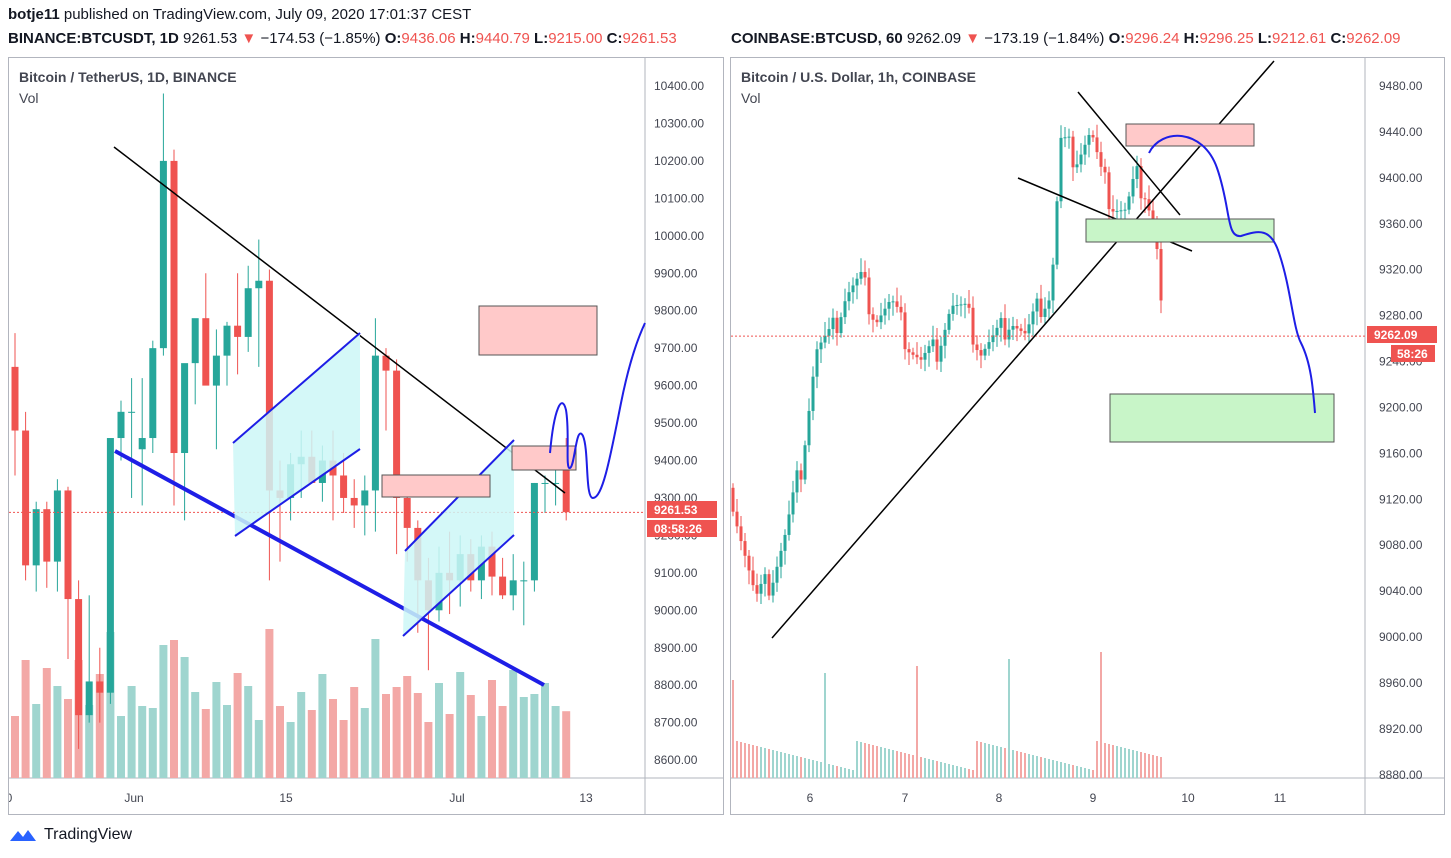  What do you see at coordinates (93, 38) in the screenshot?
I see `left-symbol: BINANCE:BTCUSDT, 1D` at bounding box center [93, 38].